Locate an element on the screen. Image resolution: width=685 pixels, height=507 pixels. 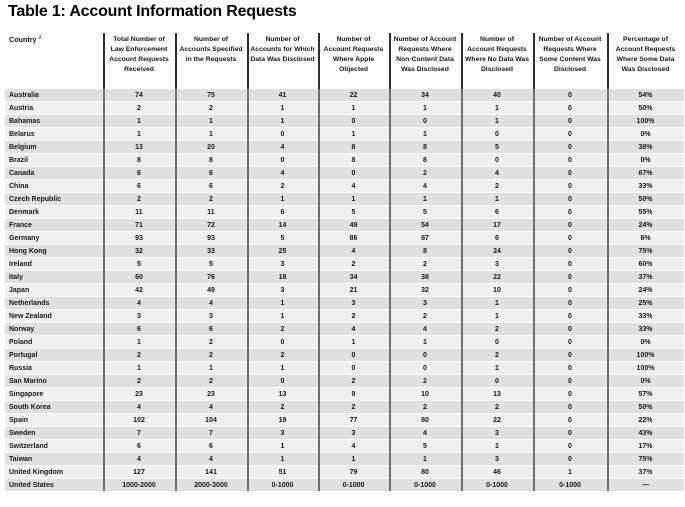
country-cell: Russia is located at coordinates (54, 368).